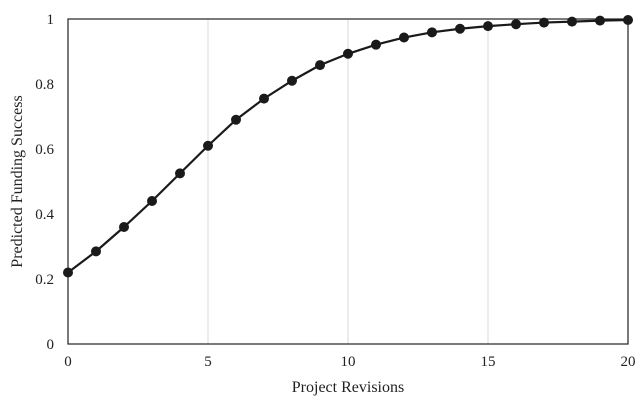 The width and height of the screenshot is (637, 399). What do you see at coordinates (208, 362) in the screenshot?
I see `x-tick-label-5: 5` at bounding box center [208, 362].